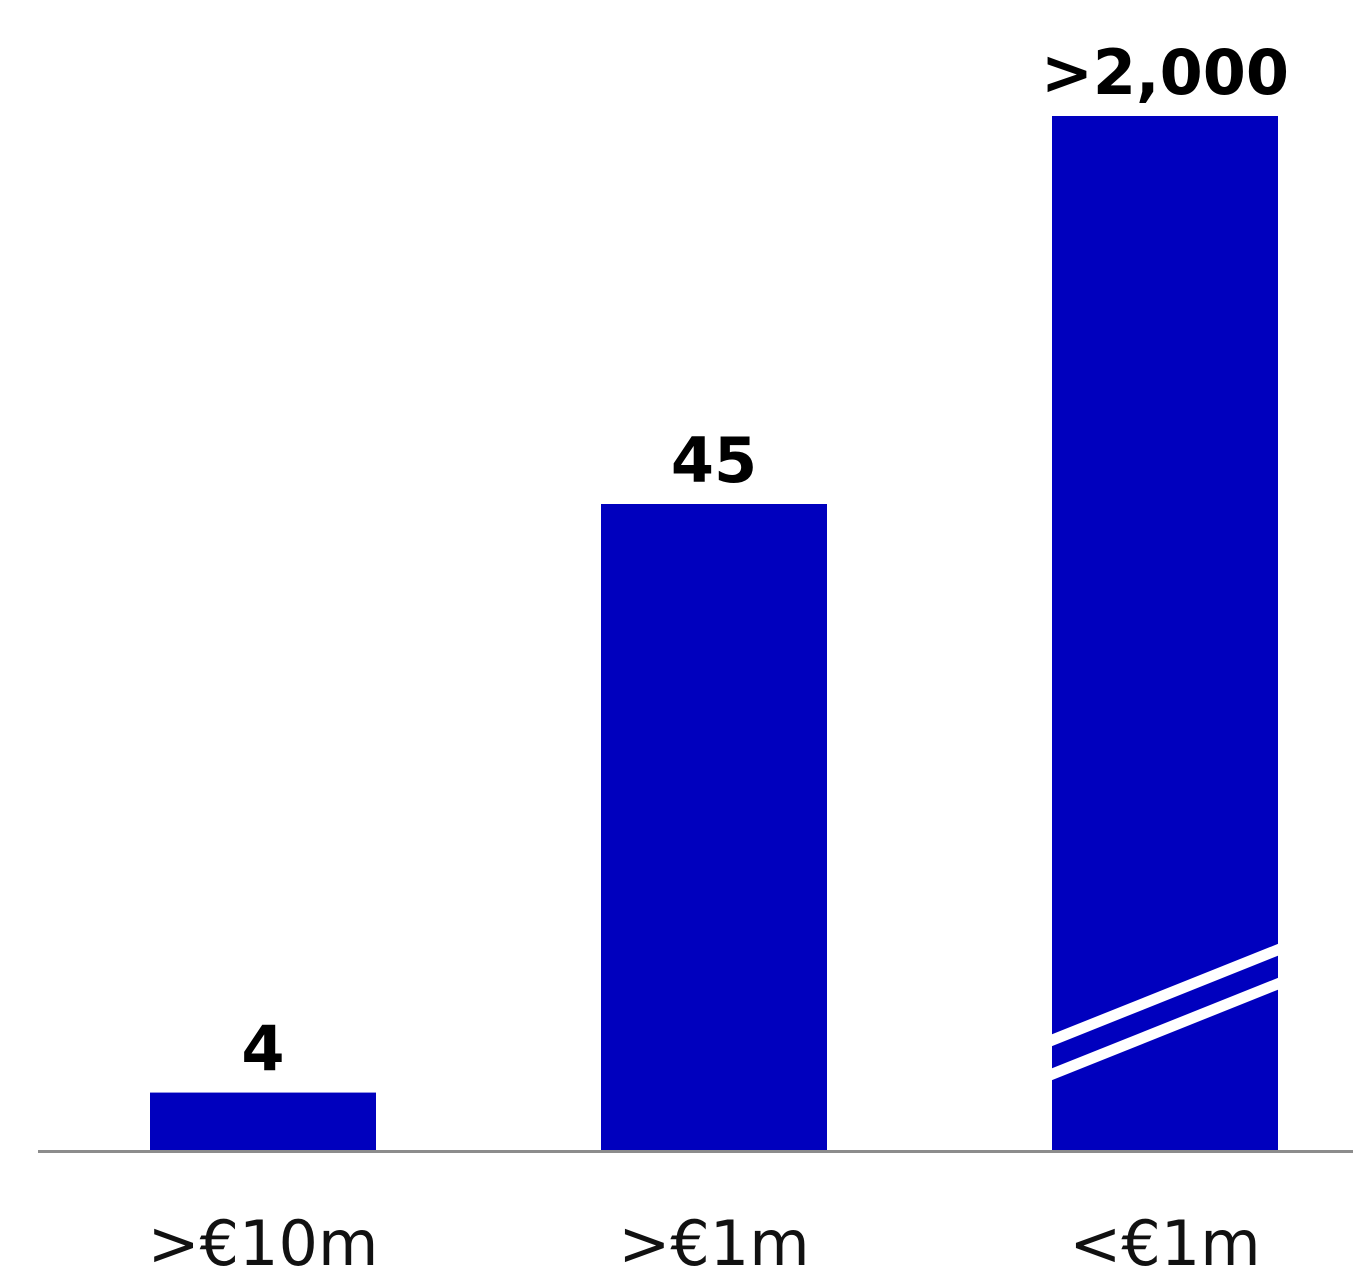 The image size is (1353, 1273). Describe the element at coordinates (713, 1240) in the screenshot. I see `category-label-2: >€1m` at that location.